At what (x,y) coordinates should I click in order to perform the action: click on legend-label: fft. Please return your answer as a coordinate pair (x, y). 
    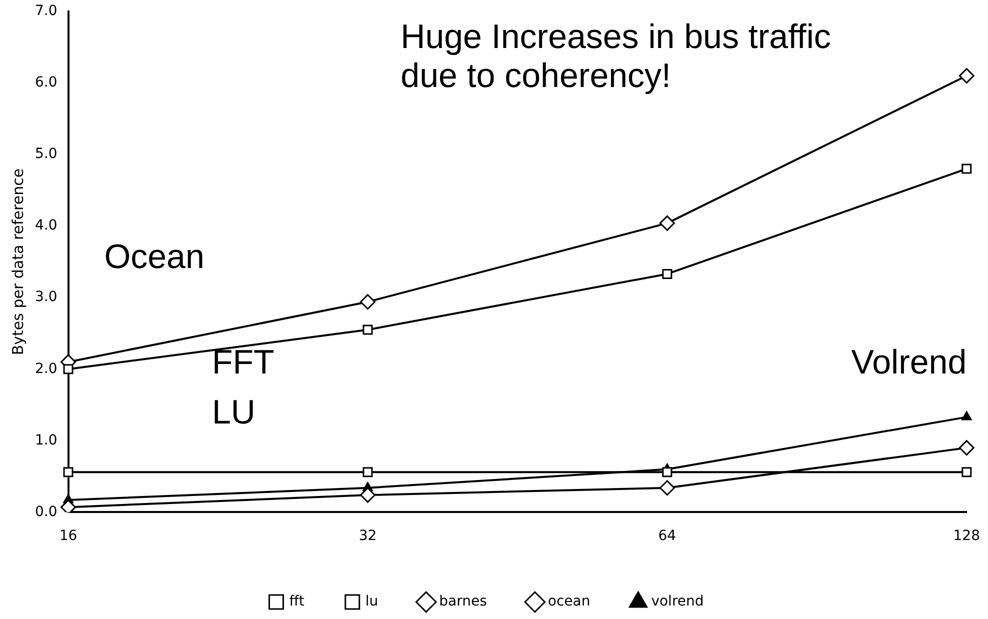
    Looking at the image, I should click on (297, 602).